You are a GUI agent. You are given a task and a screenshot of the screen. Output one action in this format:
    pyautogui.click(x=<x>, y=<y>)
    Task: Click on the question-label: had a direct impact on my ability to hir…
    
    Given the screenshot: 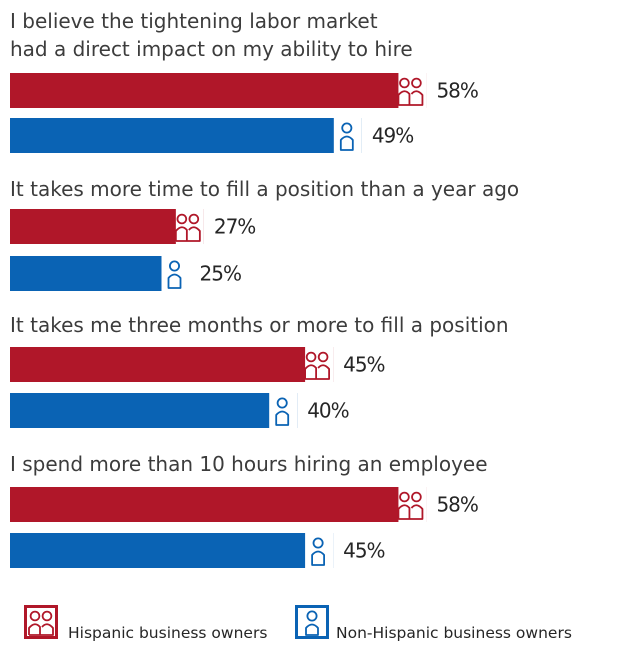 What is the action you would take?
    pyautogui.click(x=211, y=49)
    